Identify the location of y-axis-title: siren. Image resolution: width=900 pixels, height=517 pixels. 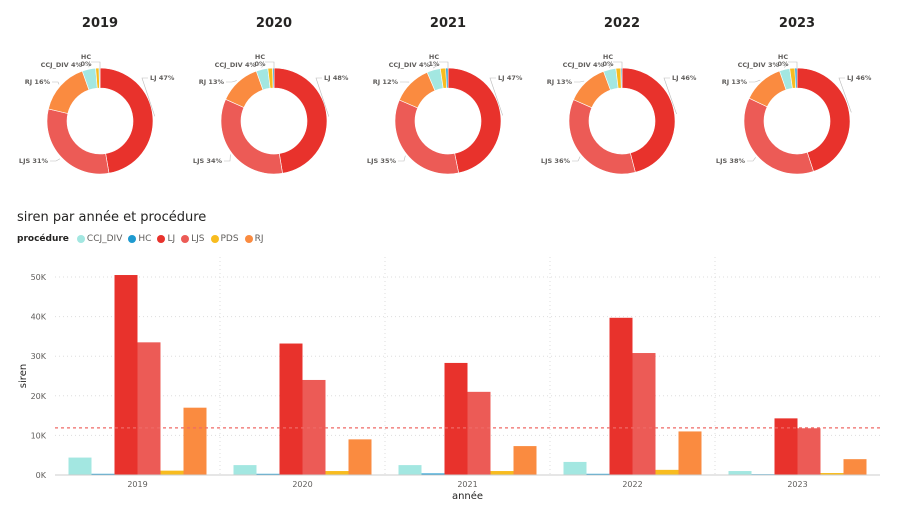
(23, 376).